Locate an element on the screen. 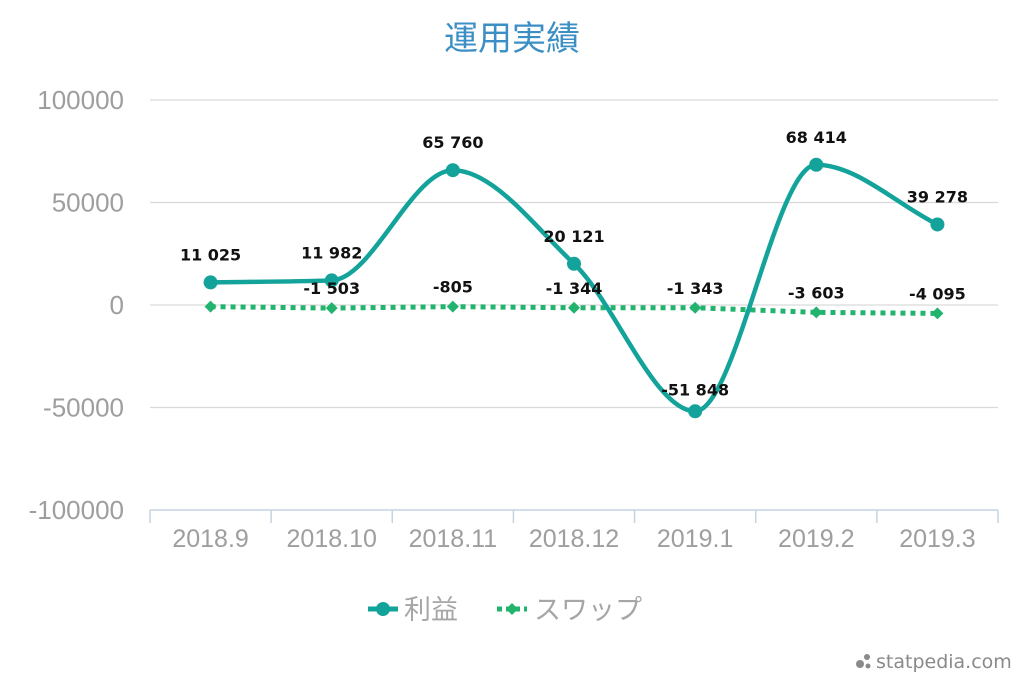 The height and width of the screenshot is (683, 1024). data-label: -4 095 is located at coordinates (937, 293).